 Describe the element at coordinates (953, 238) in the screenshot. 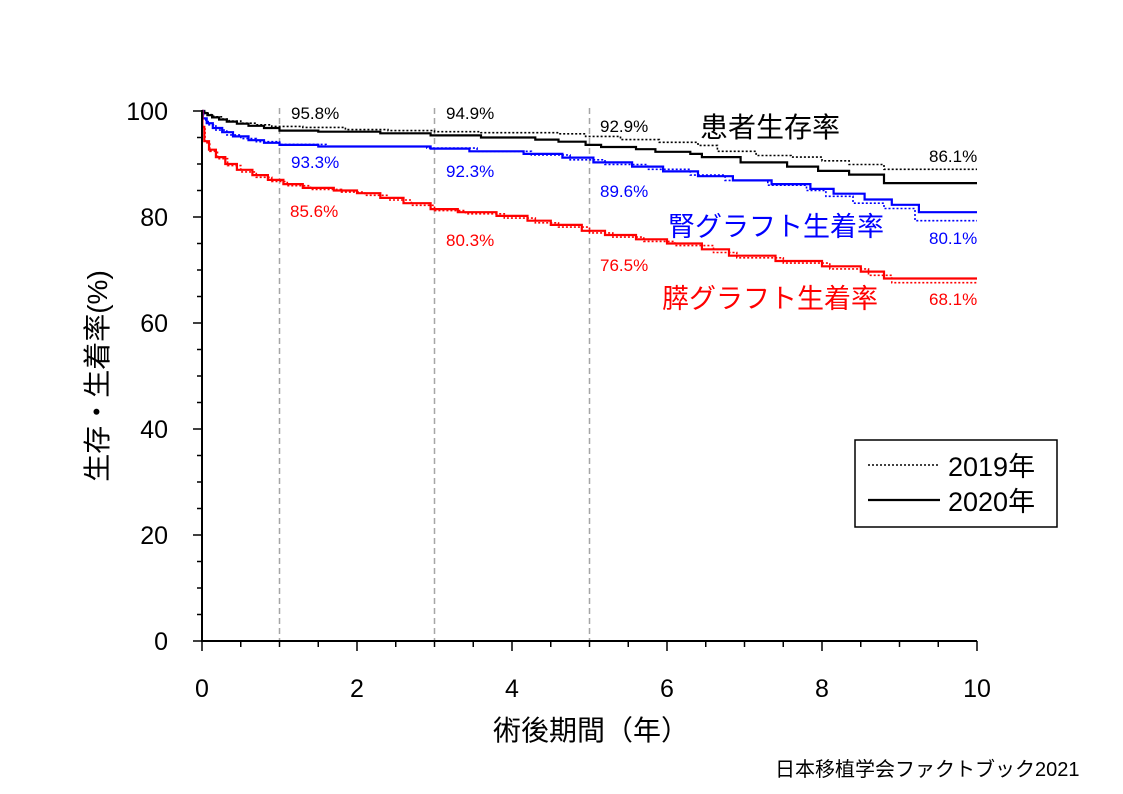

I see `data-label: 80.1%` at that location.